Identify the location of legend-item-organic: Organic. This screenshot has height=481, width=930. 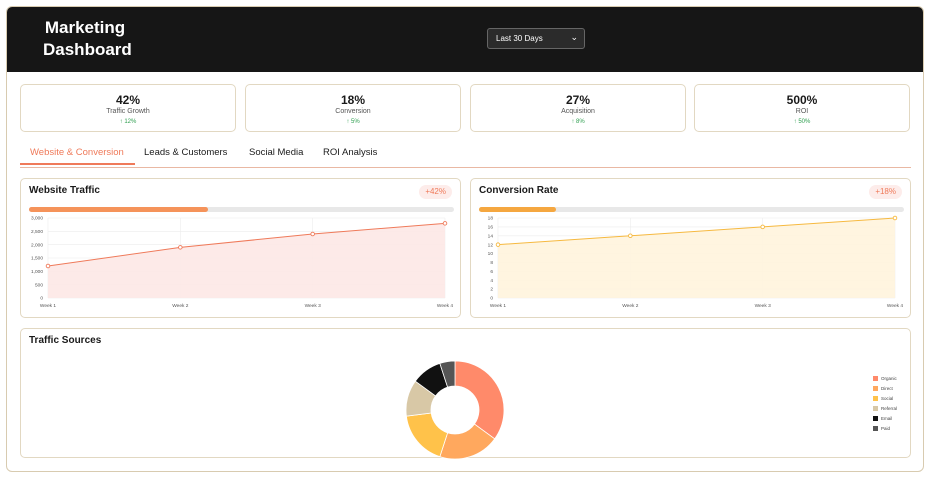
(885, 378).